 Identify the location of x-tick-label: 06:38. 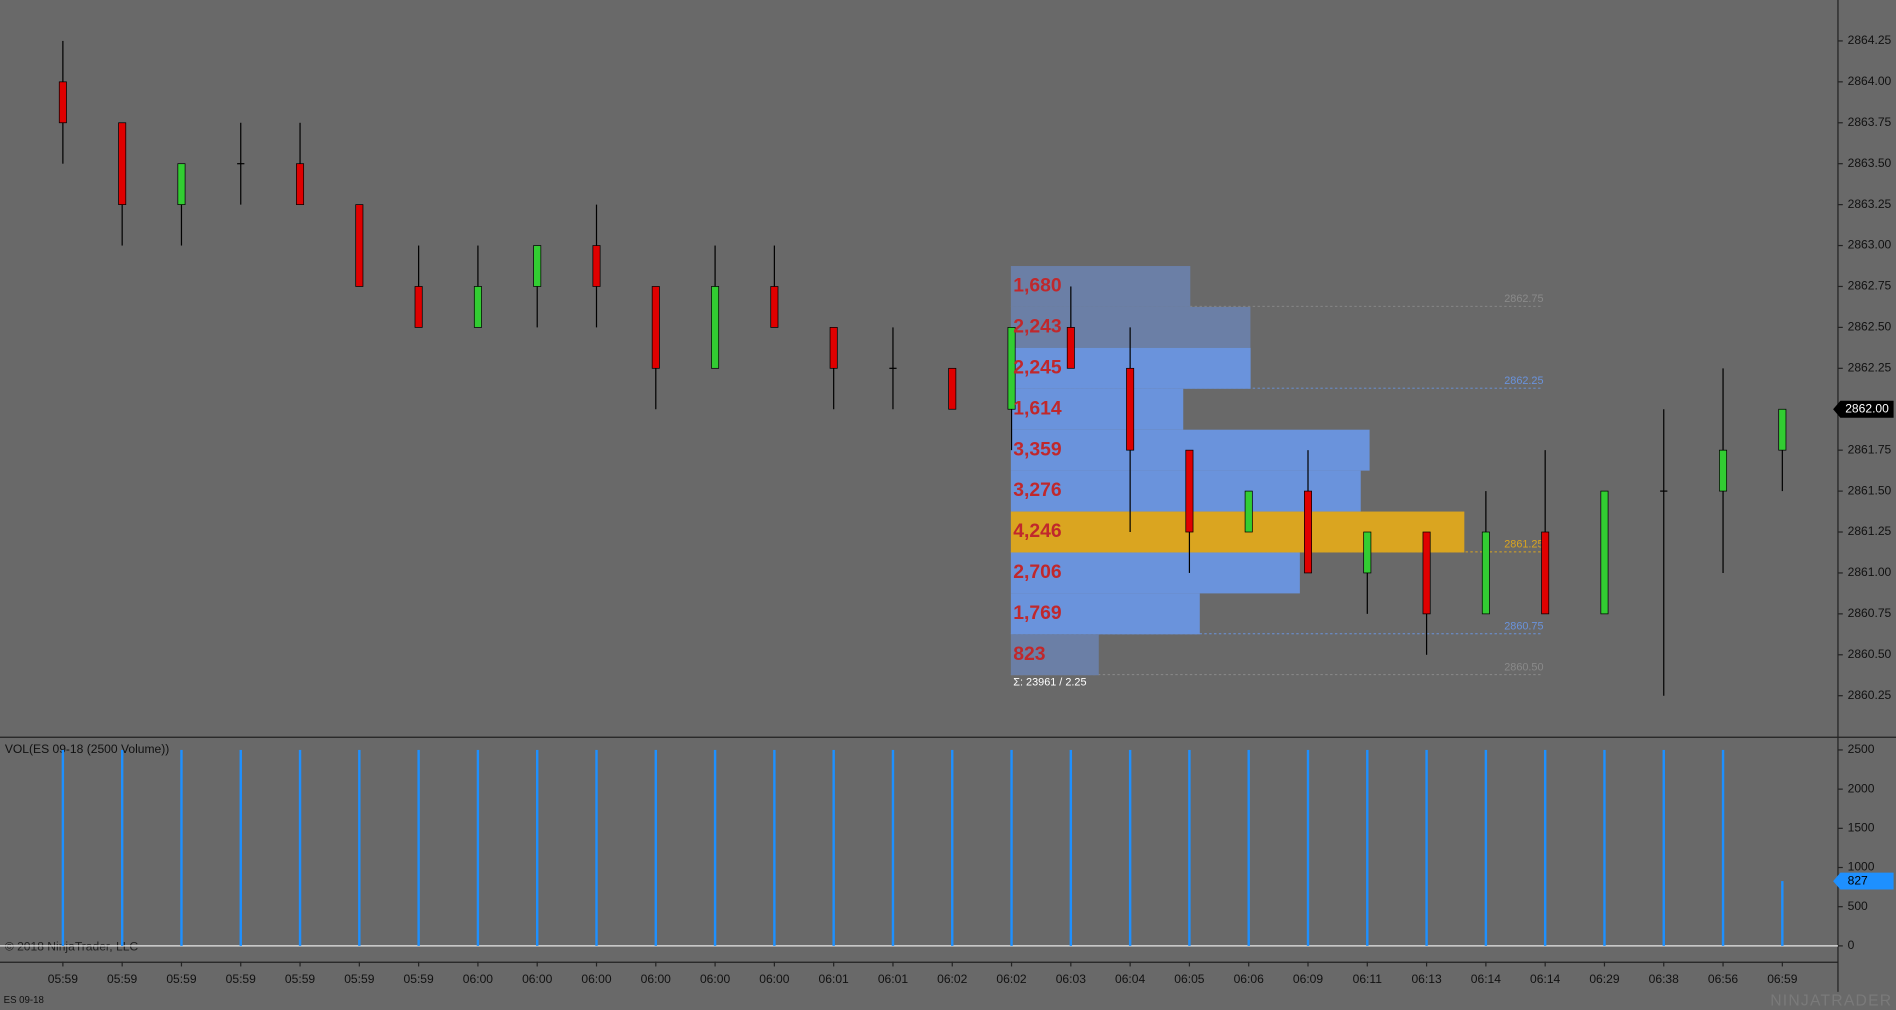
(1664, 979).